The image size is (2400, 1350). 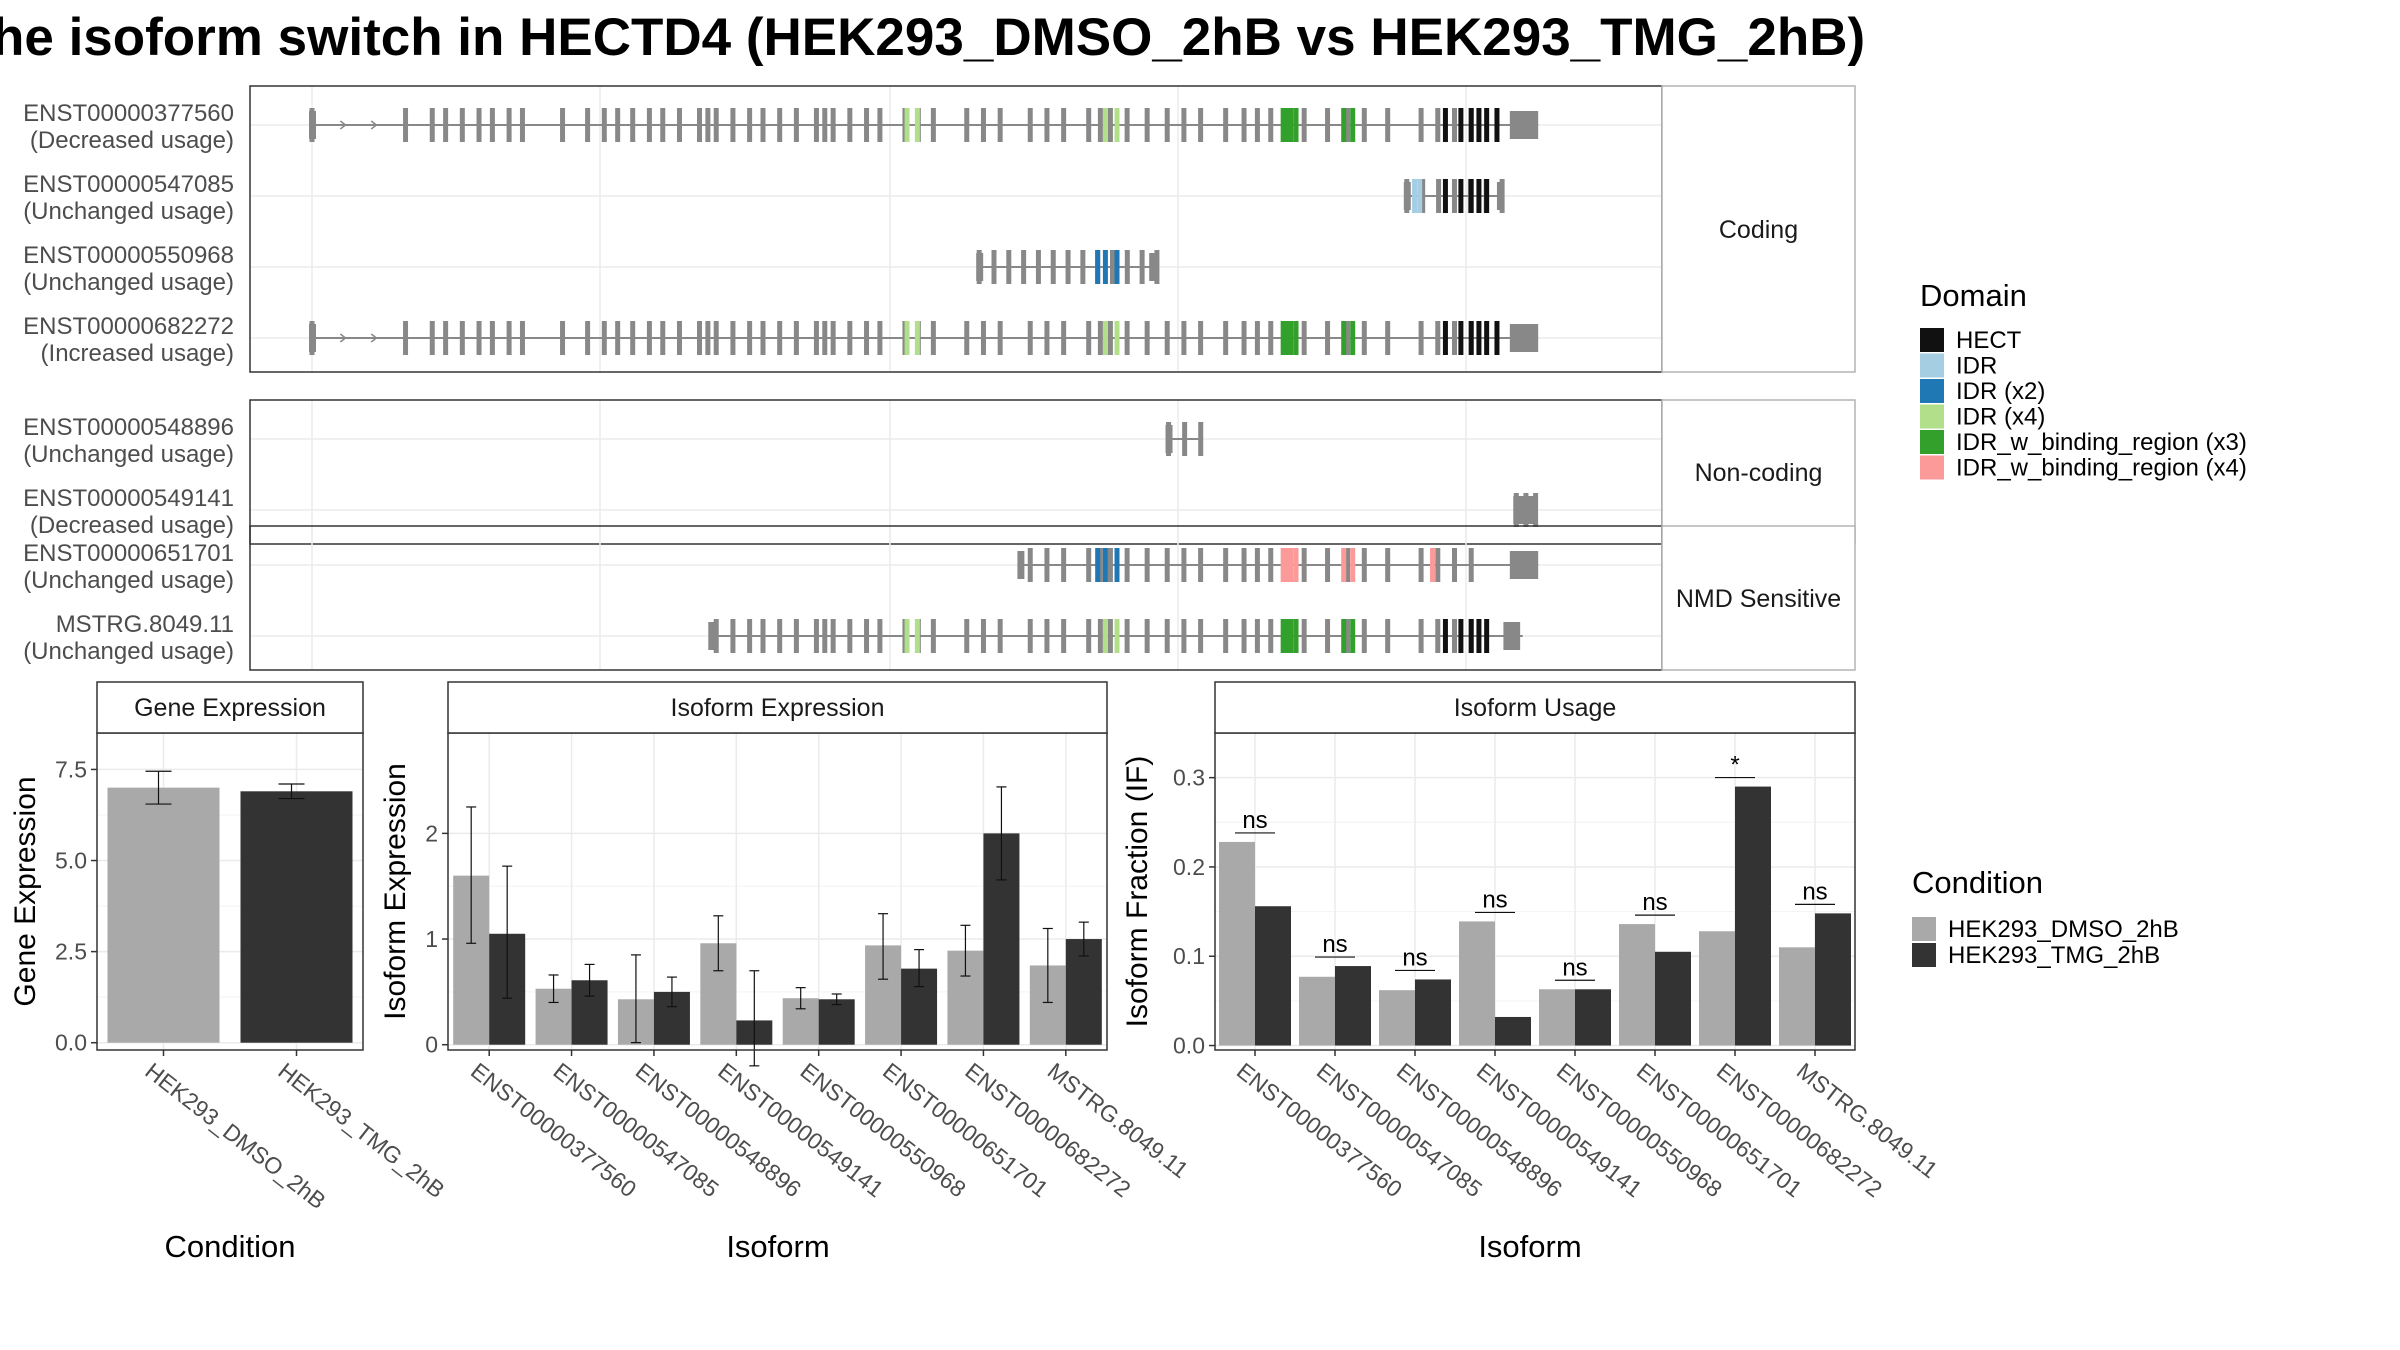 What do you see at coordinates (431, 1045) in the screenshot?
I see `y-tick-label: 0` at bounding box center [431, 1045].